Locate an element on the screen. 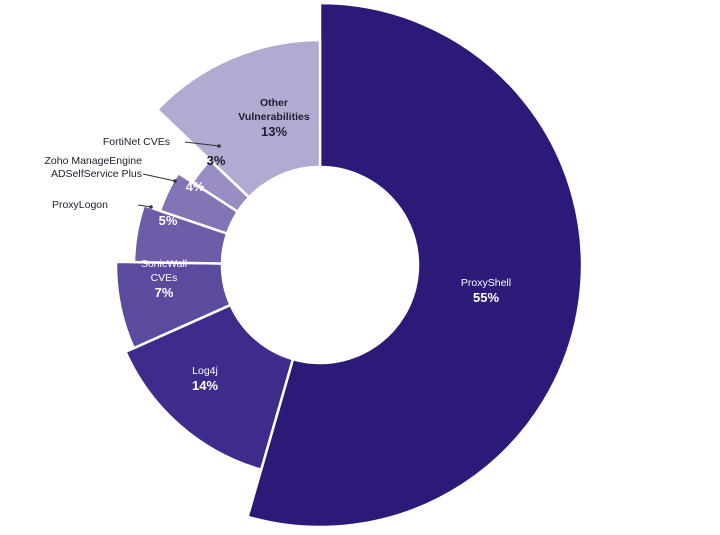 The height and width of the screenshot is (535, 720). slice-log4j is located at coordinates (209, 387).